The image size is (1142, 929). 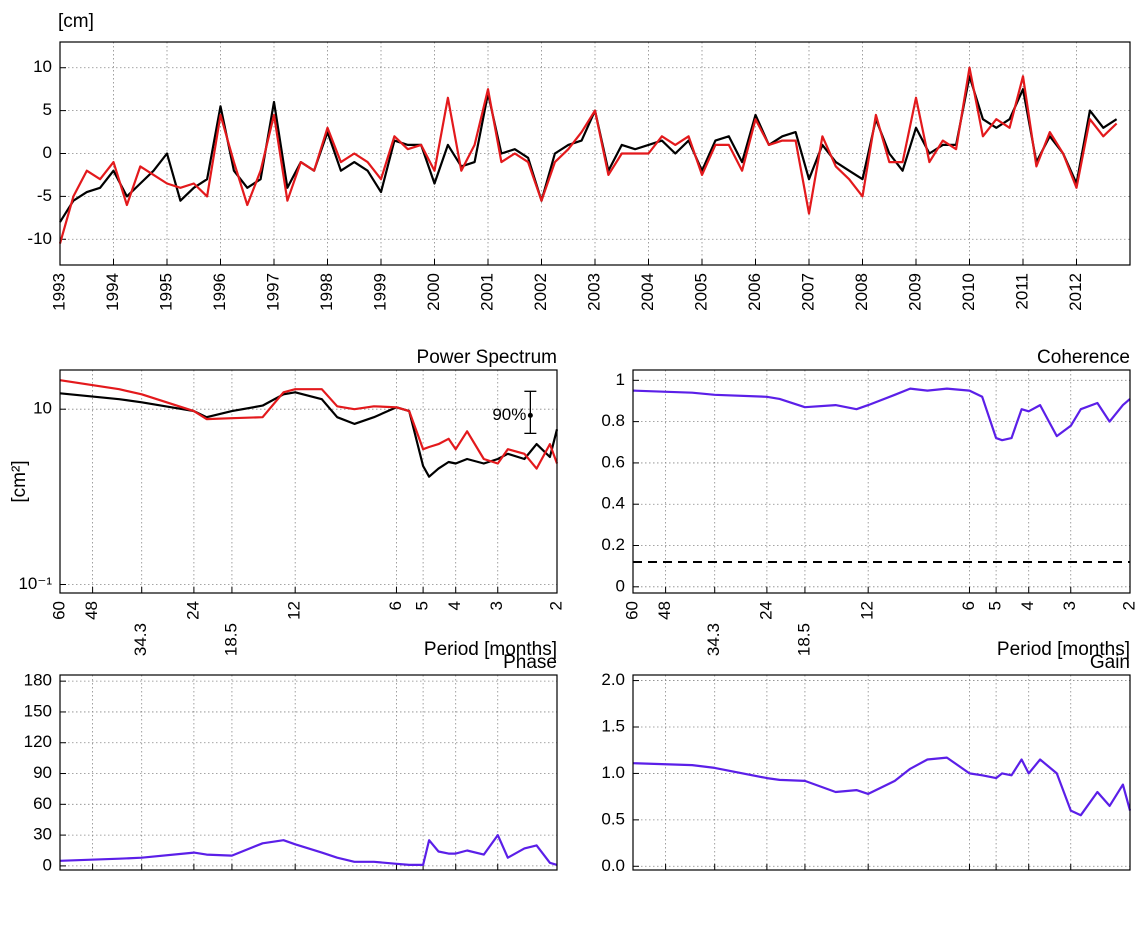 I want to click on error-center, so click(x=530, y=415).